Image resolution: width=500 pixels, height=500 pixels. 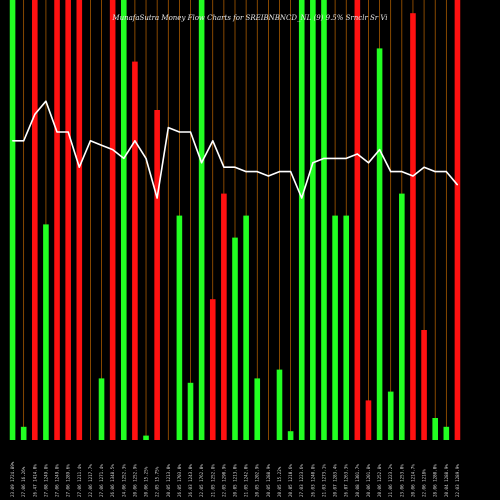 I want to click on x-tick-label: 21.05 1252.8%, so click(x=212, y=480).